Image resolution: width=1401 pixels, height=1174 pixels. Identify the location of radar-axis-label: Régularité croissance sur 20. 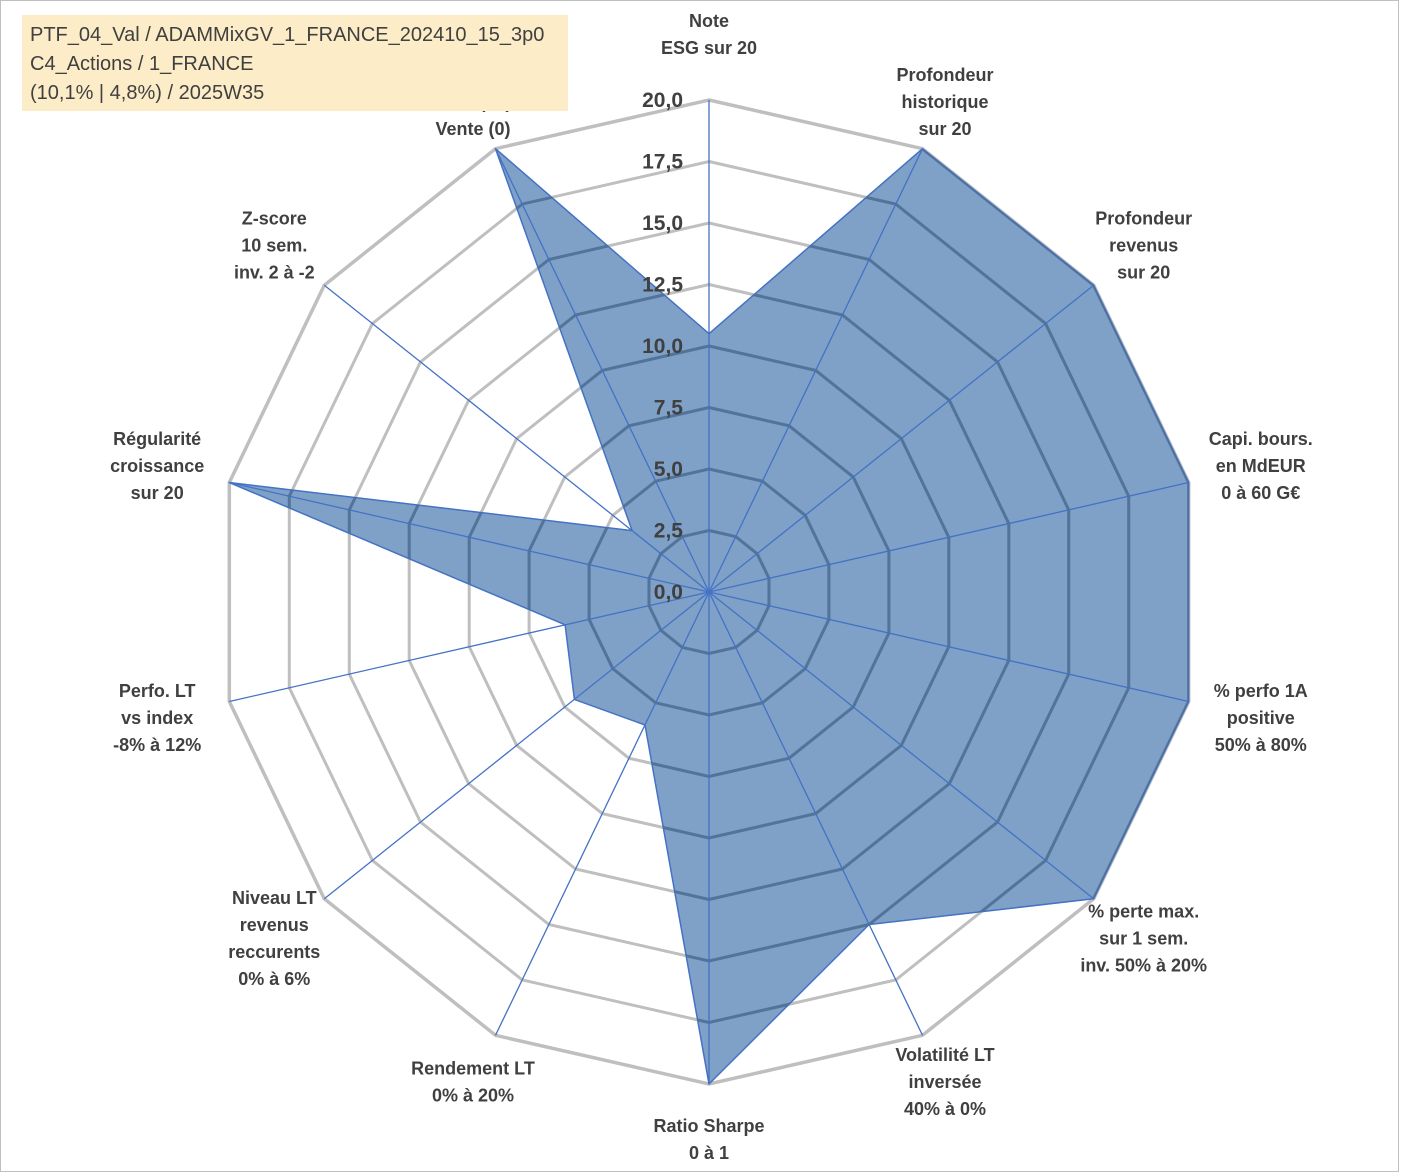
(157, 466).